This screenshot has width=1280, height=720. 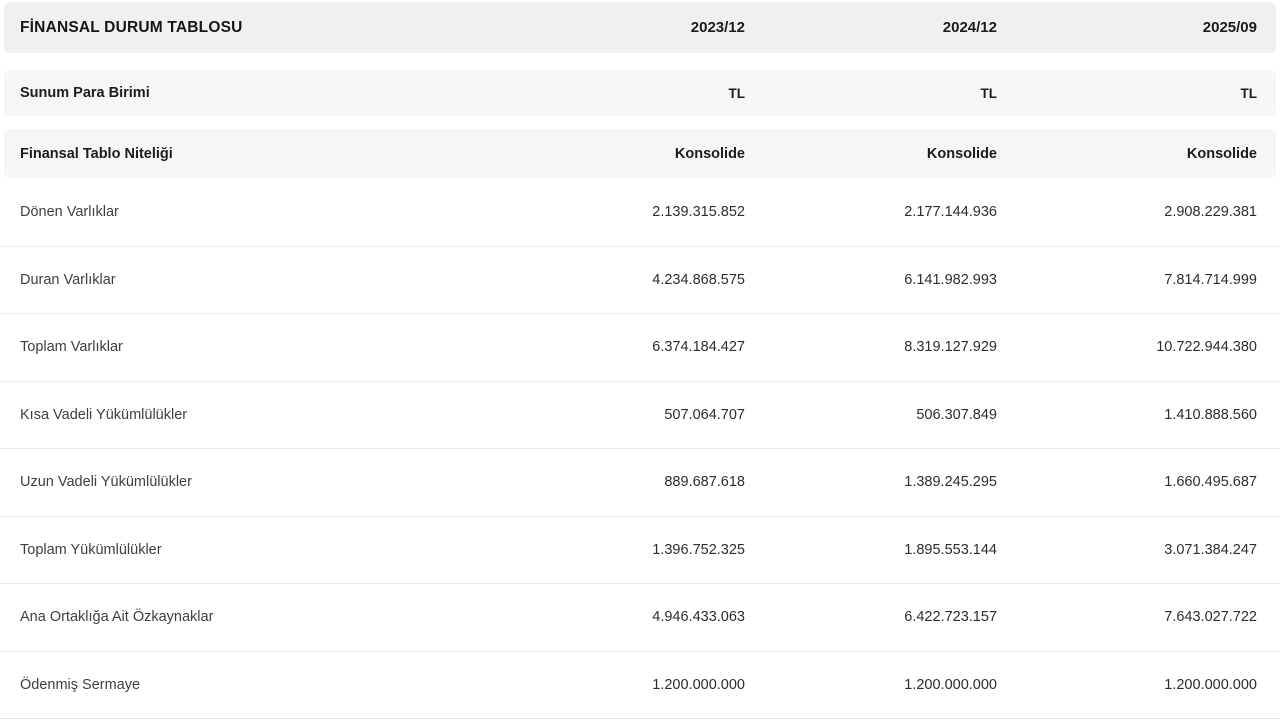 I want to click on row-value-period-1: 6.374.184.427, so click(x=698, y=347).